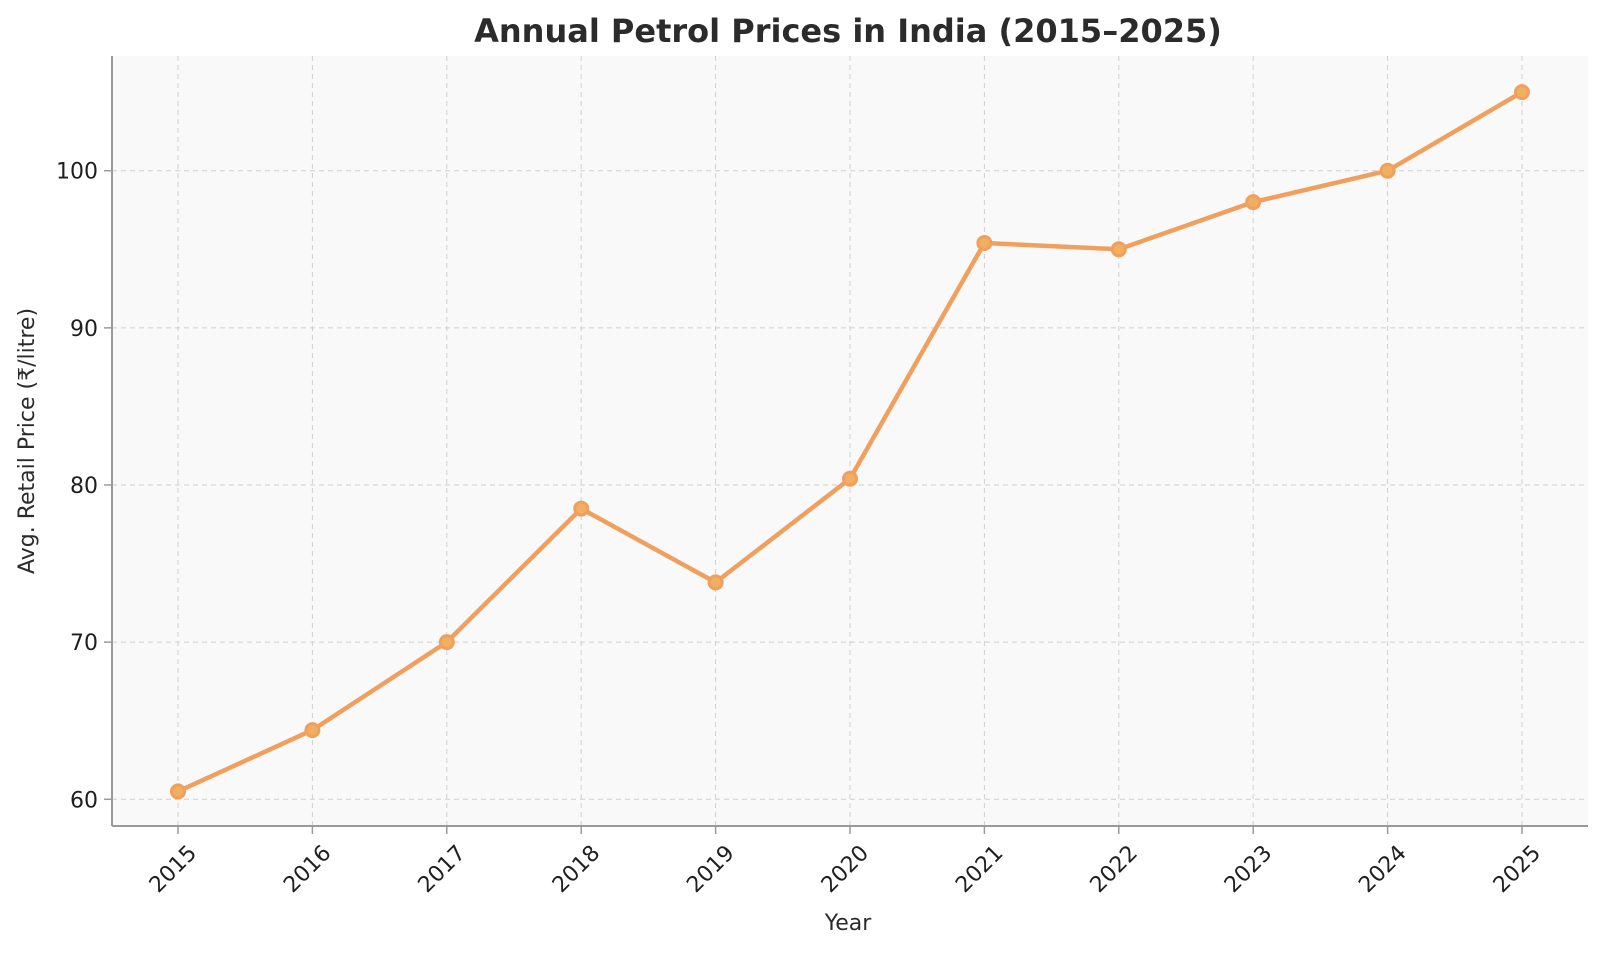 The height and width of the screenshot is (954, 1600). I want to click on y-tick-label: 90, so click(84, 329).